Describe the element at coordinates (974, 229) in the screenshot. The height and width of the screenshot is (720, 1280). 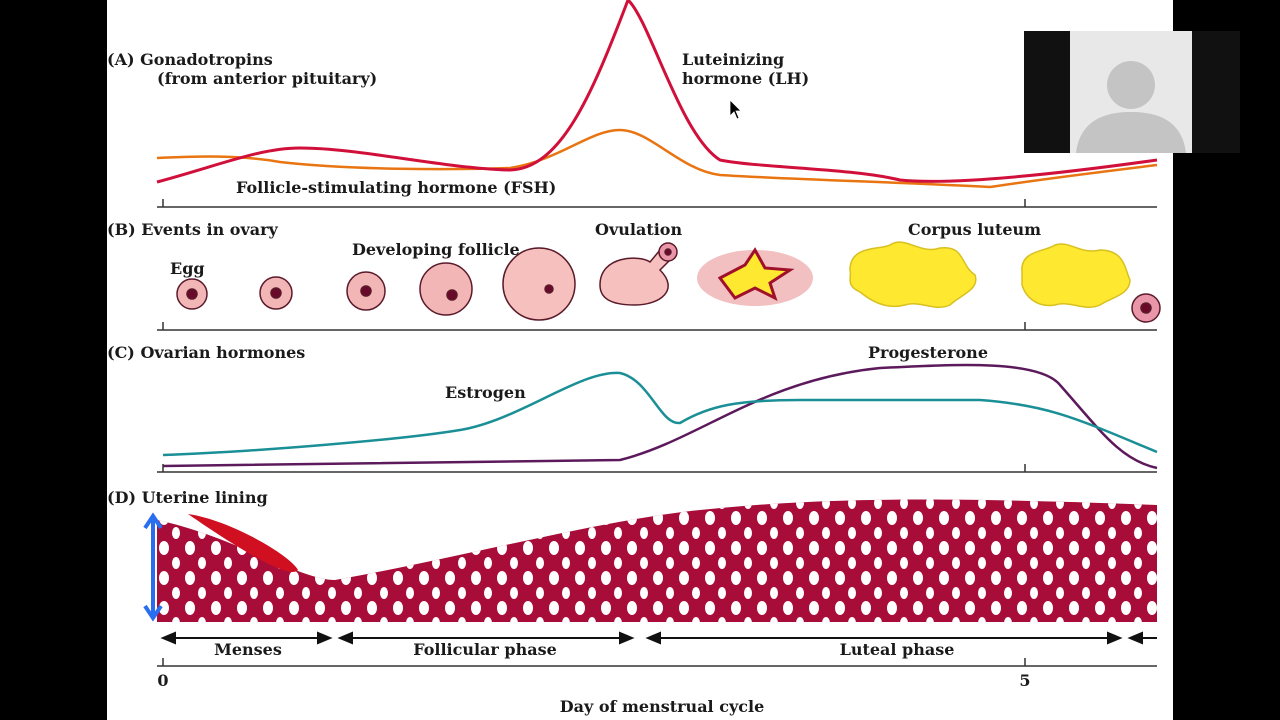
I see `stage-label: Corpus luteum` at that location.